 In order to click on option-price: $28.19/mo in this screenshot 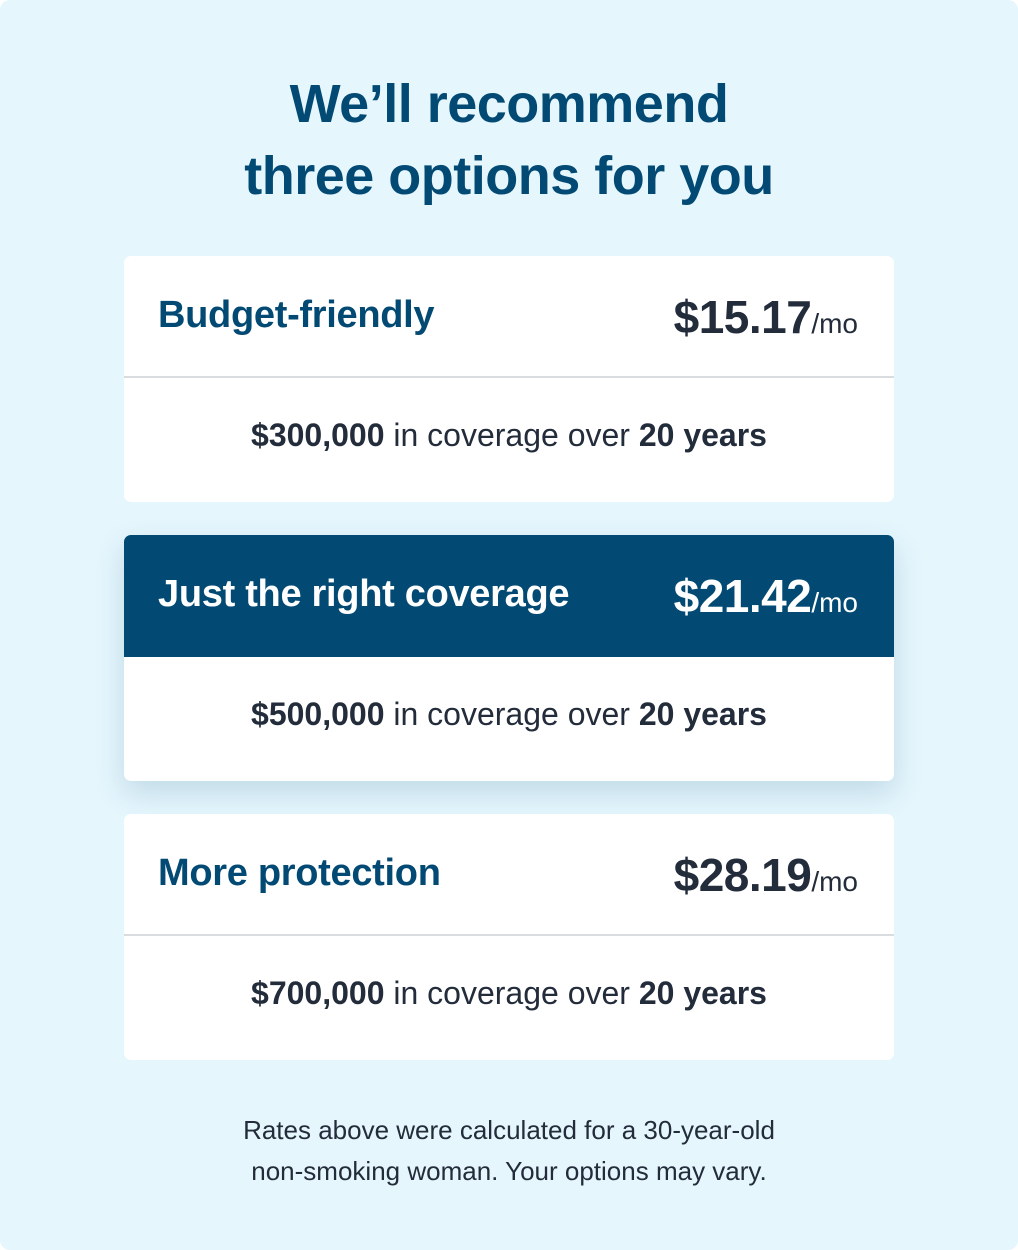, I will do `click(766, 875)`.